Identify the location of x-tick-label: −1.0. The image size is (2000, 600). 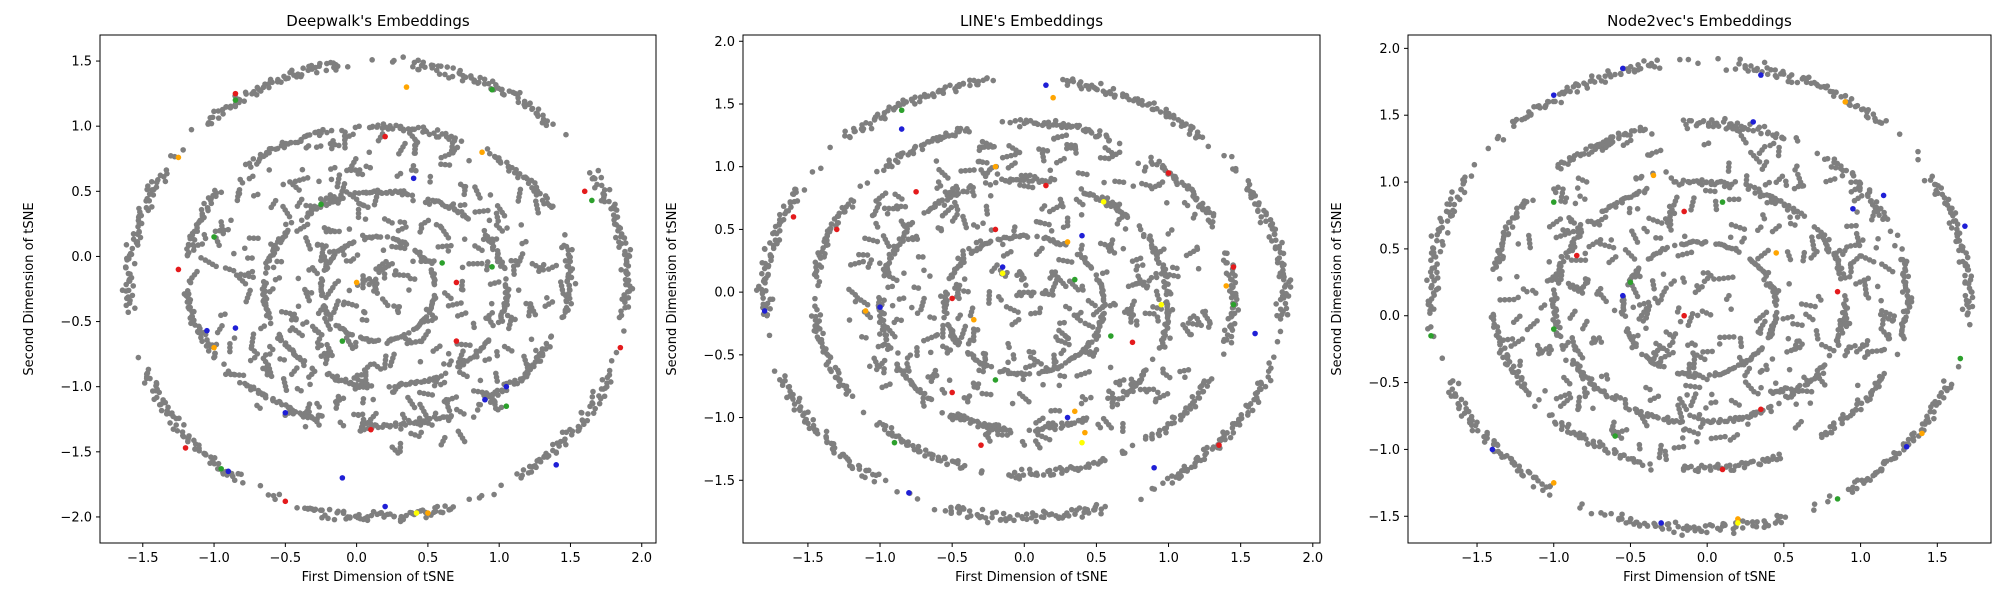
(880, 558).